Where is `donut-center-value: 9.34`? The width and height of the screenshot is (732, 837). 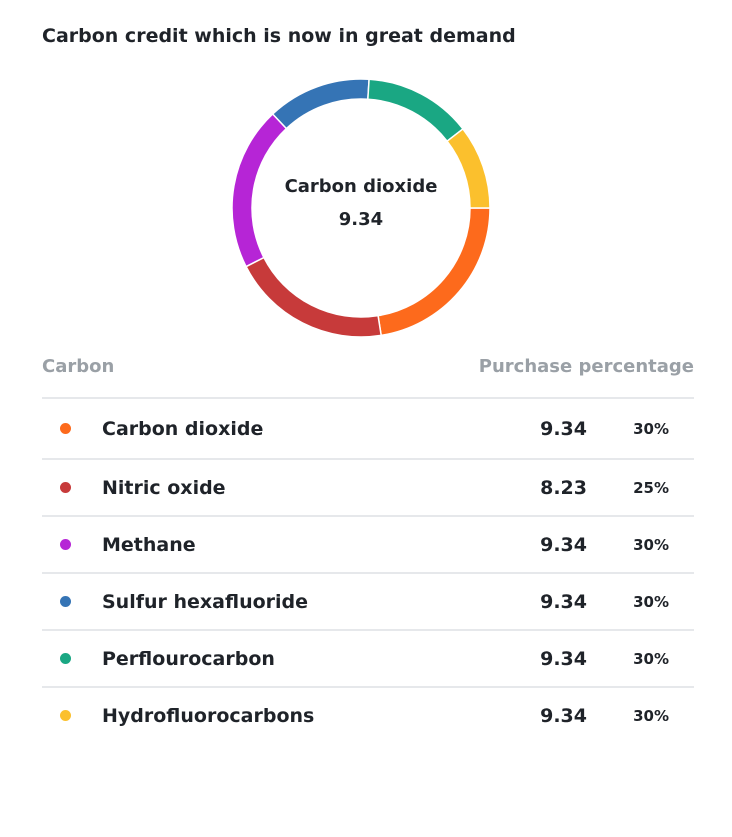
donut-center-value: 9.34 is located at coordinates (361, 219).